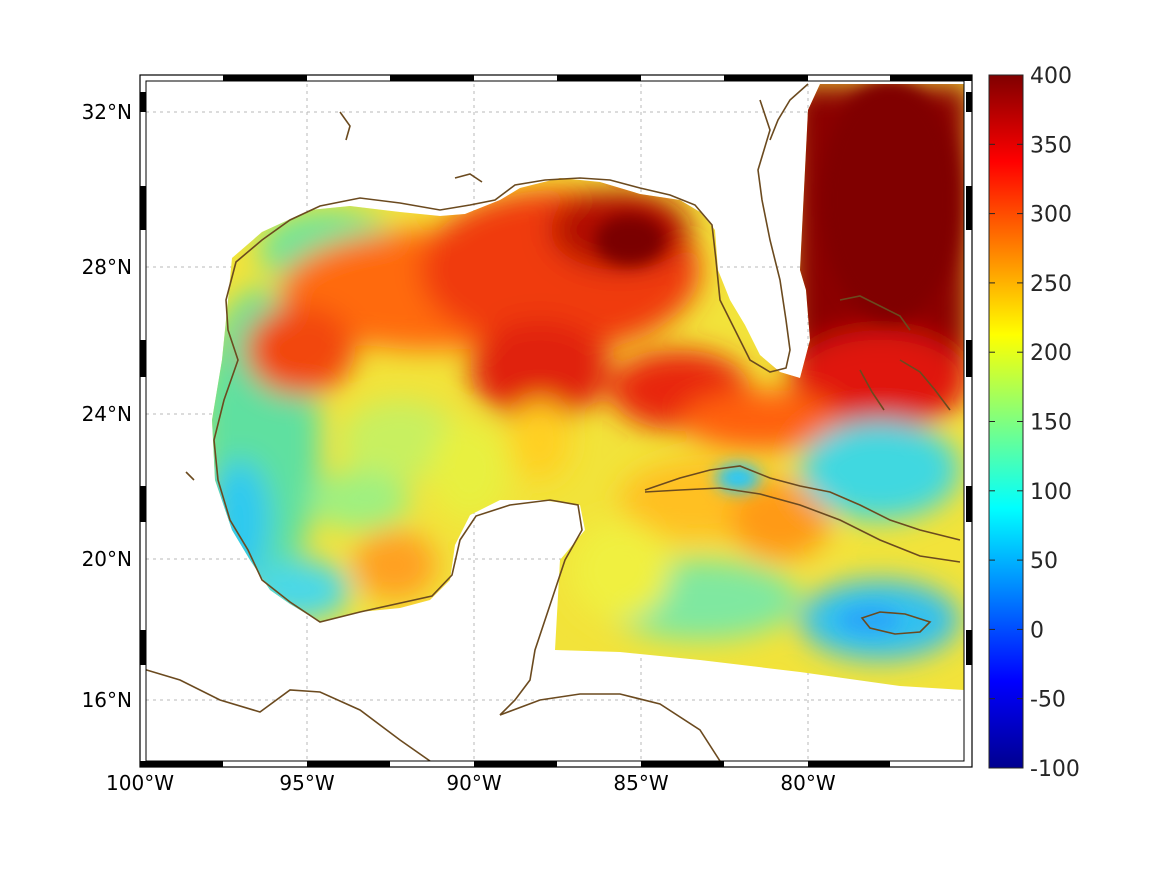 This screenshot has width=1167, height=875. Describe the element at coordinates (107, 700) in the screenshot. I see `y-tick-label: 16°N` at that location.